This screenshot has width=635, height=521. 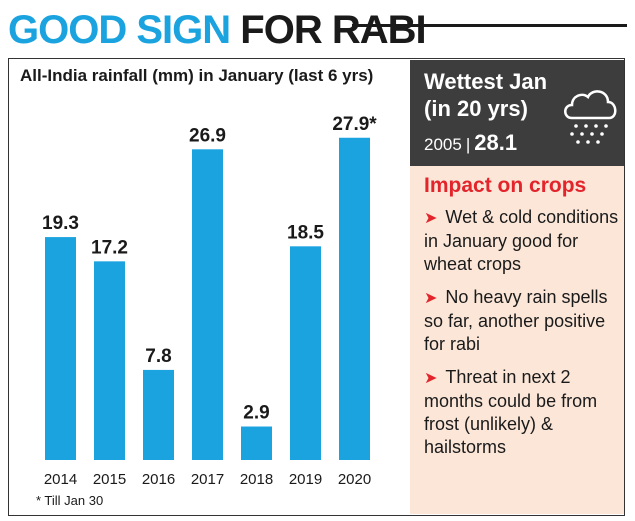 What do you see at coordinates (305, 353) in the screenshot?
I see `bar-2019` at bounding box center [305, 353].